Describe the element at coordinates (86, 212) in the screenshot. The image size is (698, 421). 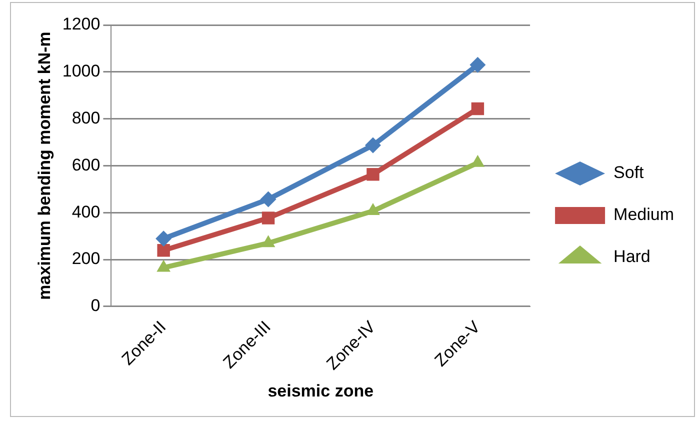
I see `y-tick-label: 400` at that location.